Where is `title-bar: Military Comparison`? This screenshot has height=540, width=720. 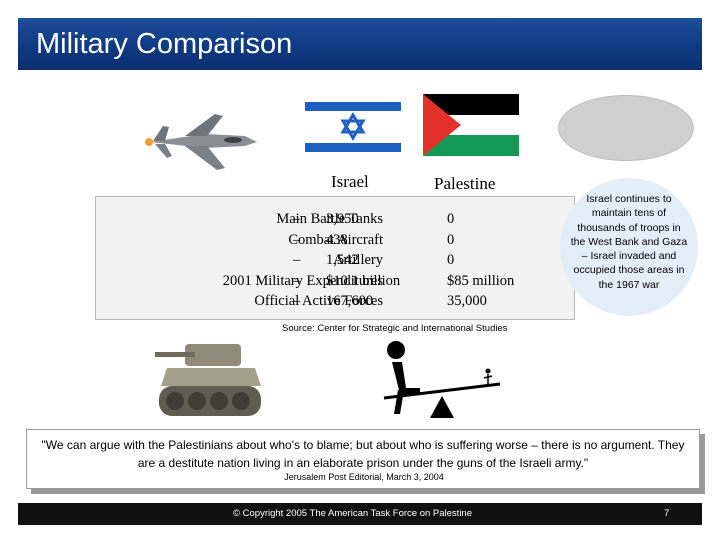 title-bar: Military Comparison is located at coordinates (360, 44).